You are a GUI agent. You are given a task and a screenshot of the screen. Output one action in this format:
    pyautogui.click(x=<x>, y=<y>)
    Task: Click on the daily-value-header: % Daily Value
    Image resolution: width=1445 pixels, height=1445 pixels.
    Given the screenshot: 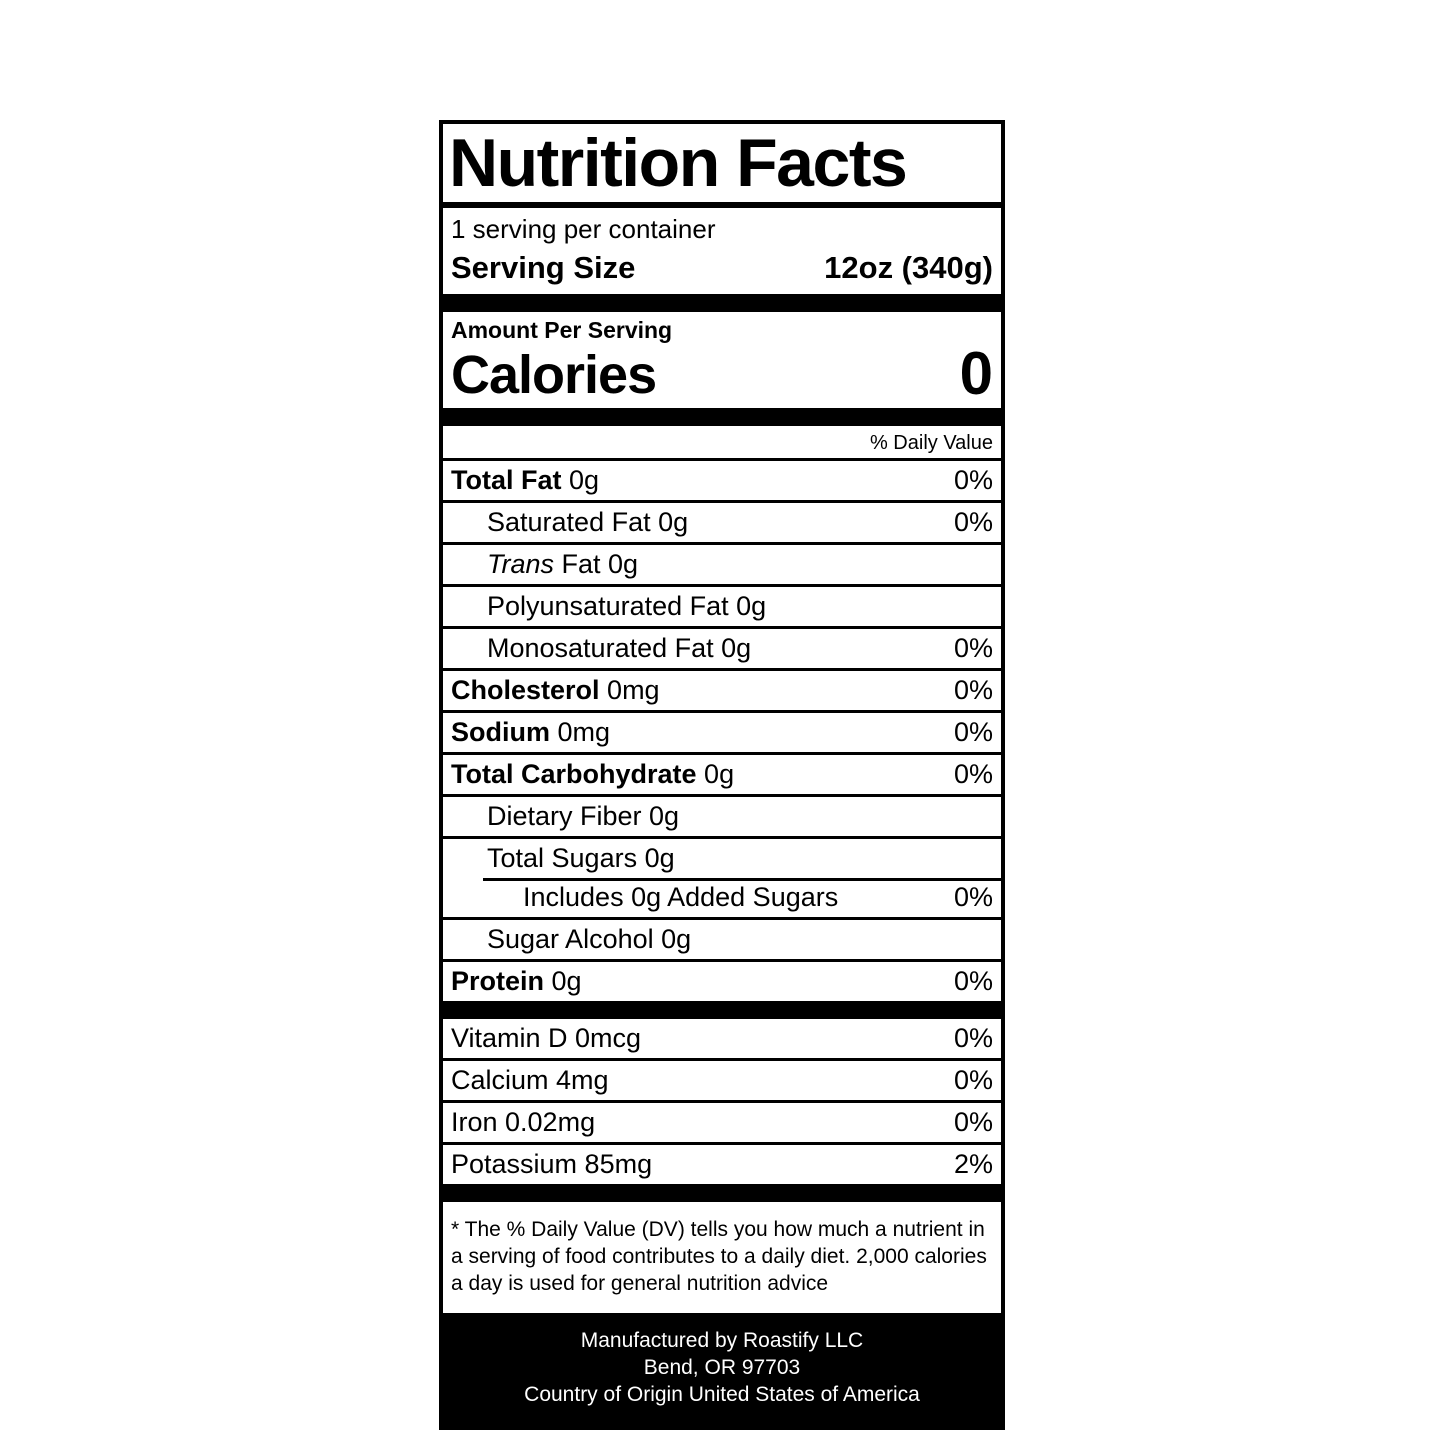 What is the action you would take?
    pyautogui.click(x=931, y=443)
    